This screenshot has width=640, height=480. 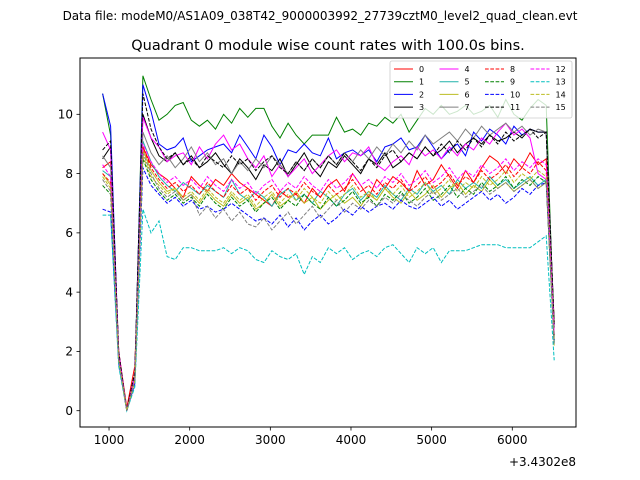 I want to click on legend-label-4: 4, so click(x=467, y=69).